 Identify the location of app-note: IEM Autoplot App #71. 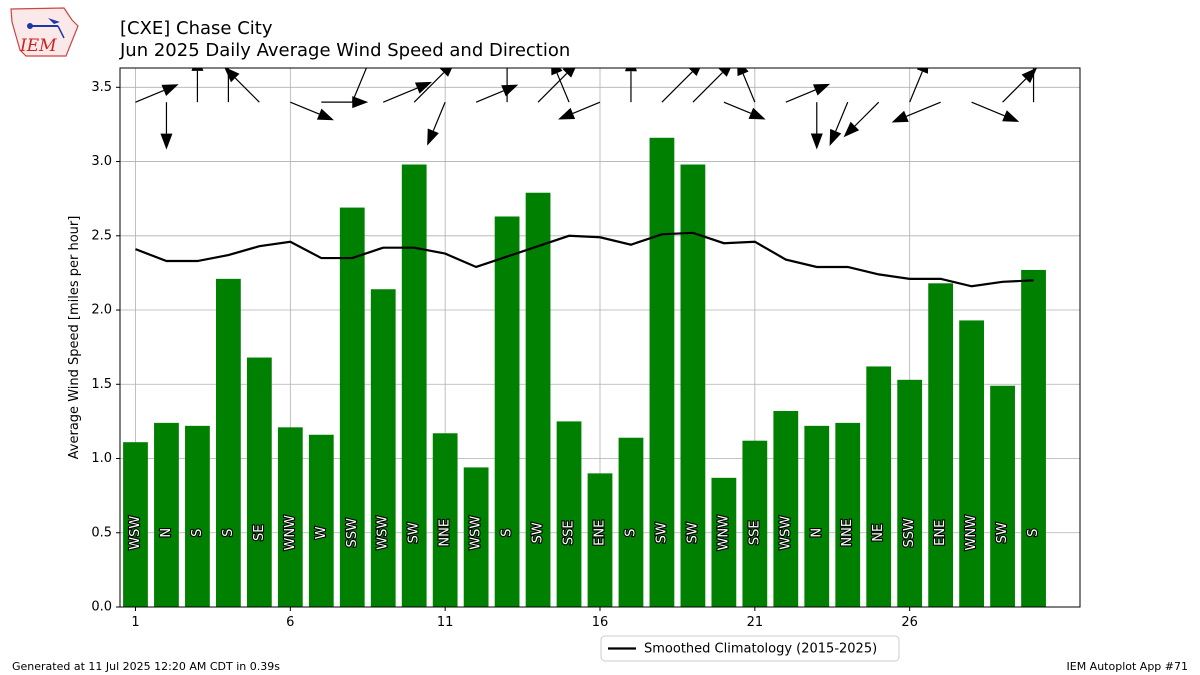
(1127, 666).